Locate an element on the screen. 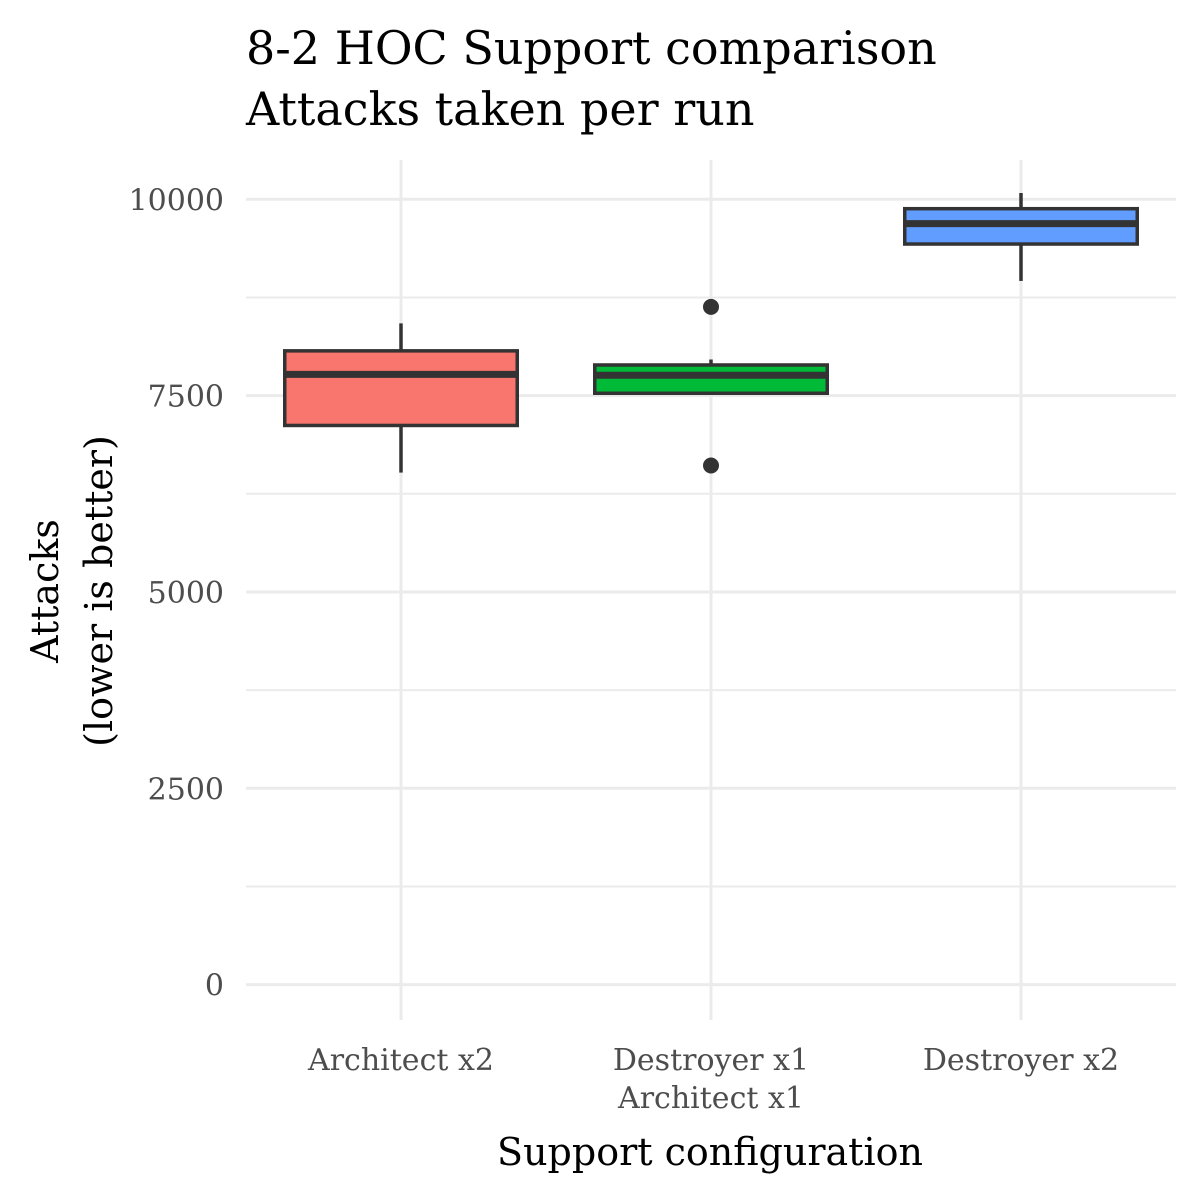 This screenshot has height=1200, width=1200. y-tick-label: 7500 is located at coordinates (186, 397).